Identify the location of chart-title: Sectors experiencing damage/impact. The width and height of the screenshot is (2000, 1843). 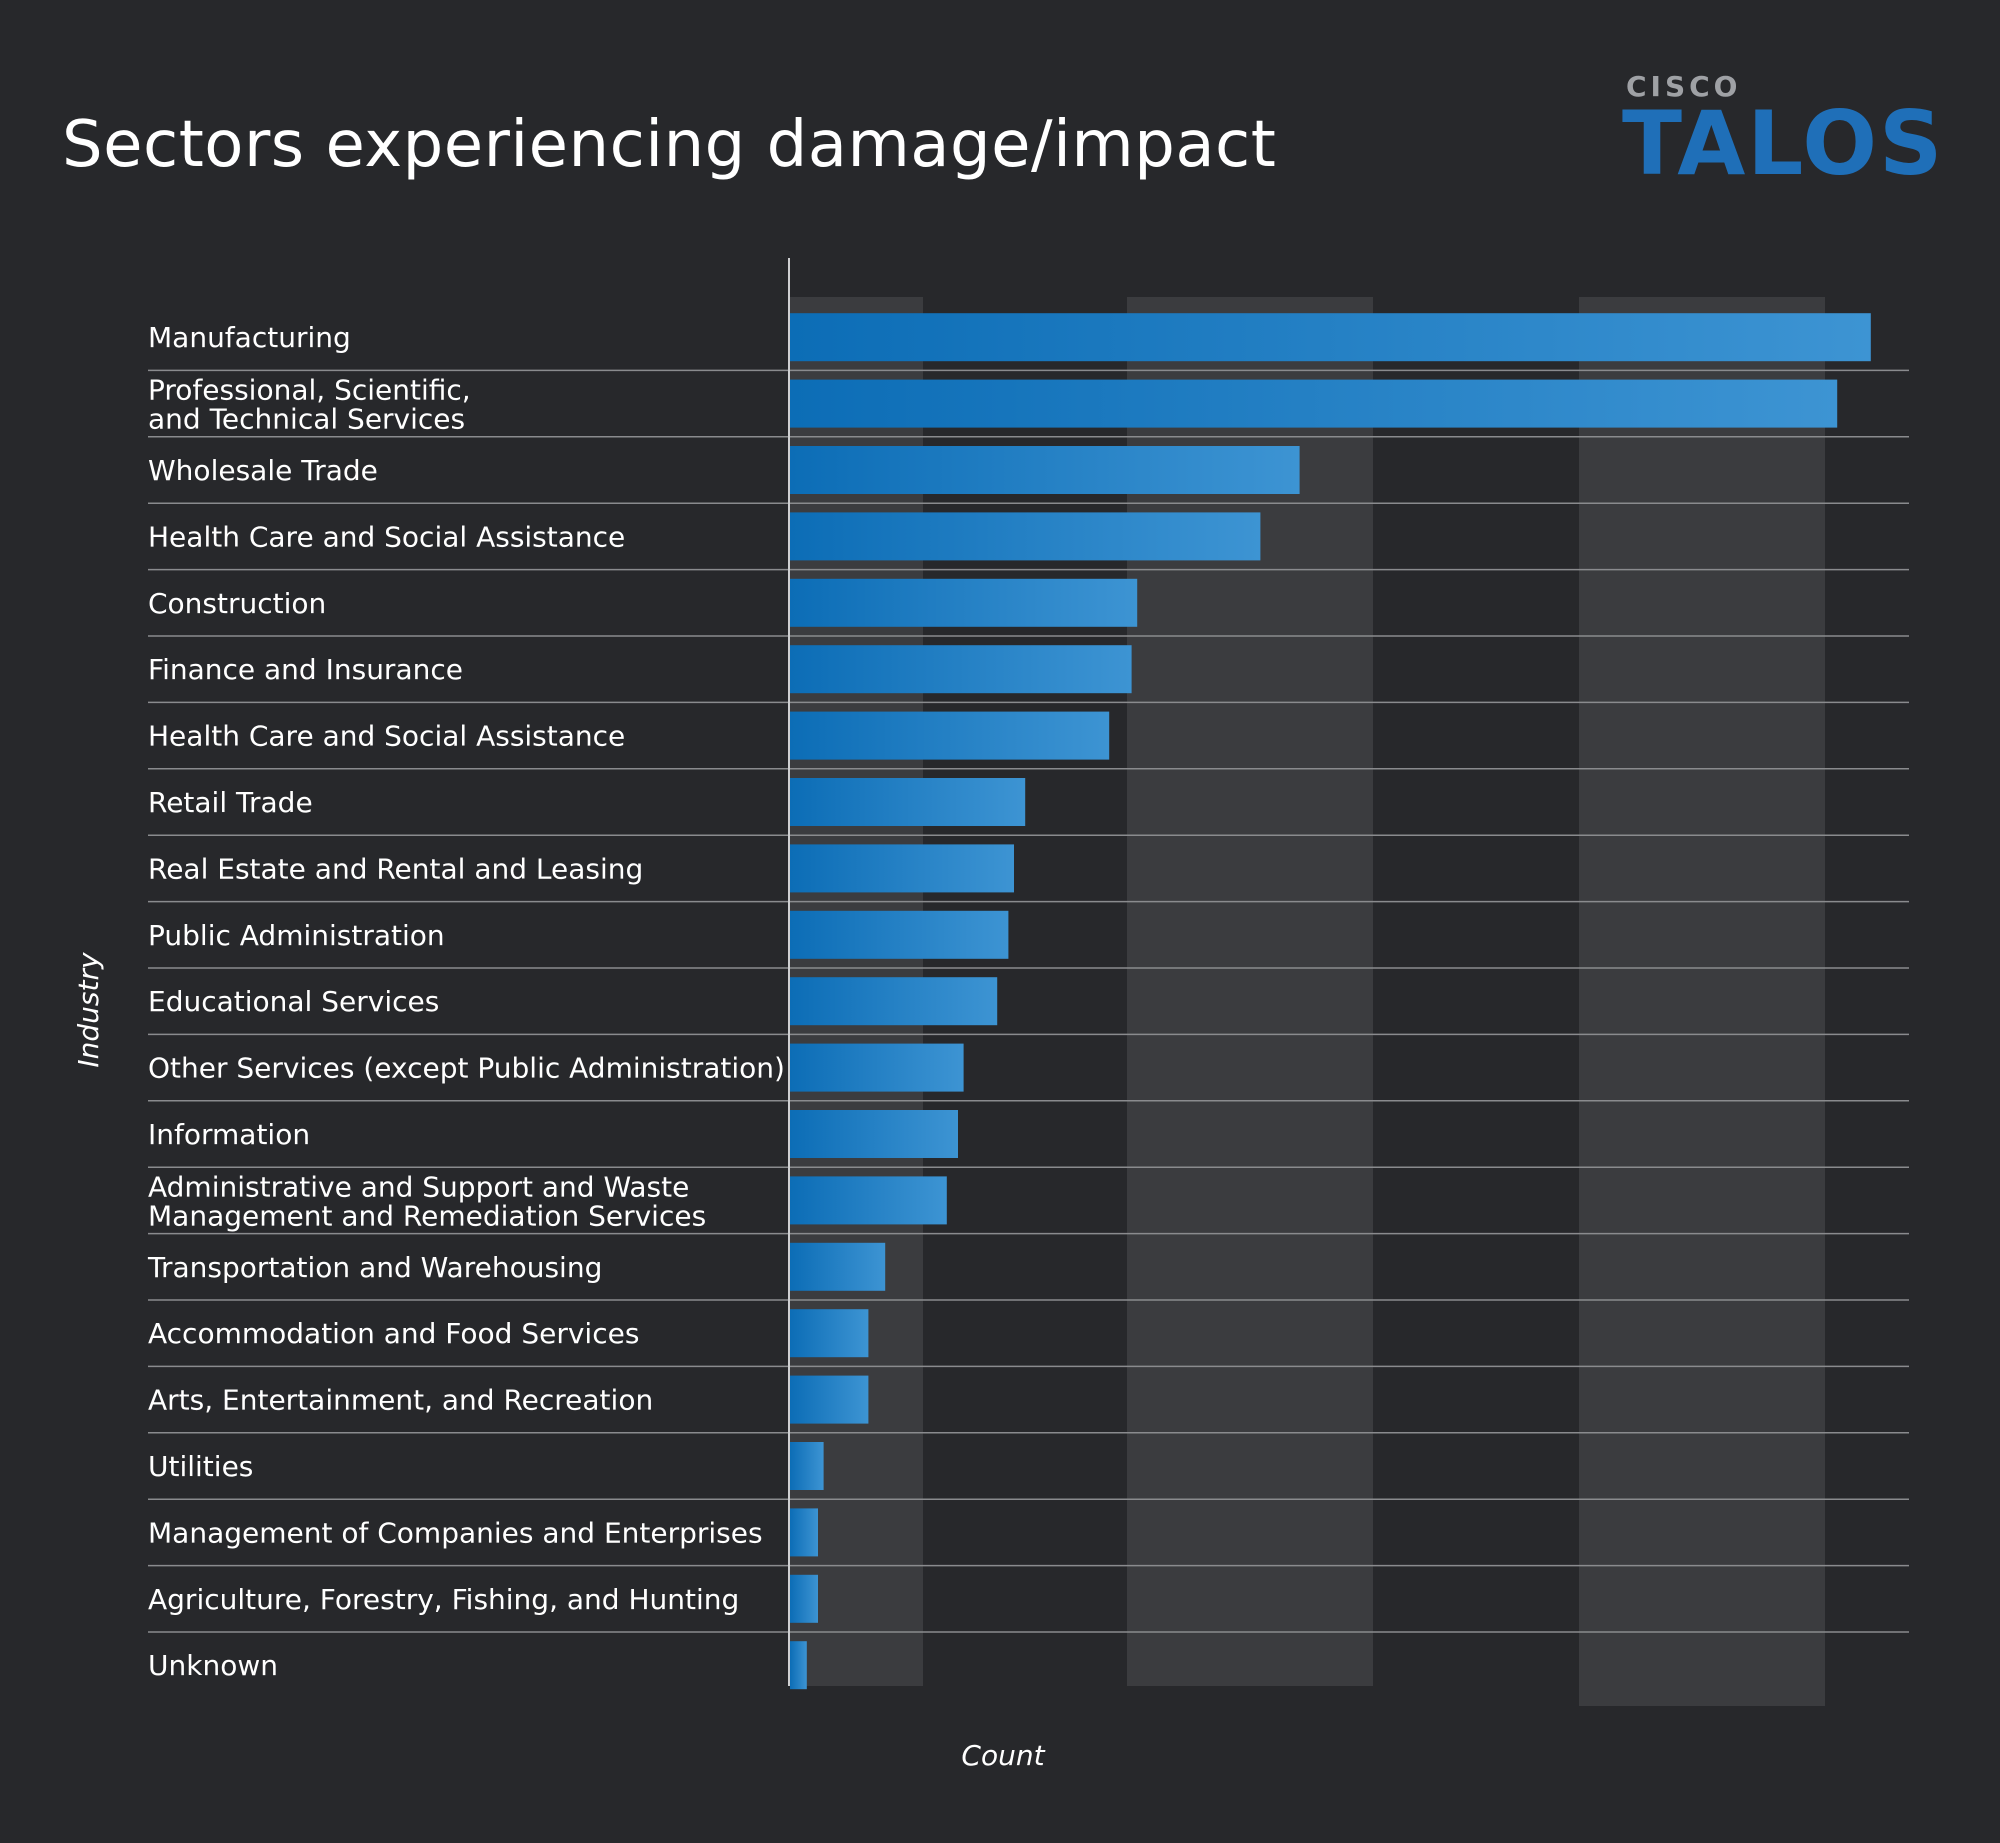
(669, 145).